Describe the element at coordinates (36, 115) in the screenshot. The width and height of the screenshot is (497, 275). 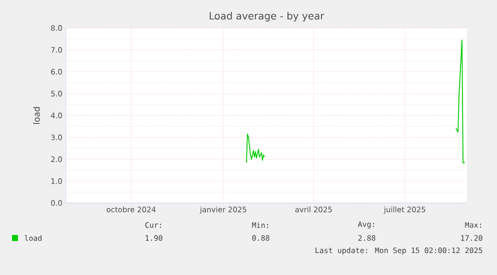
I see `y-axis-title: load` at that location.